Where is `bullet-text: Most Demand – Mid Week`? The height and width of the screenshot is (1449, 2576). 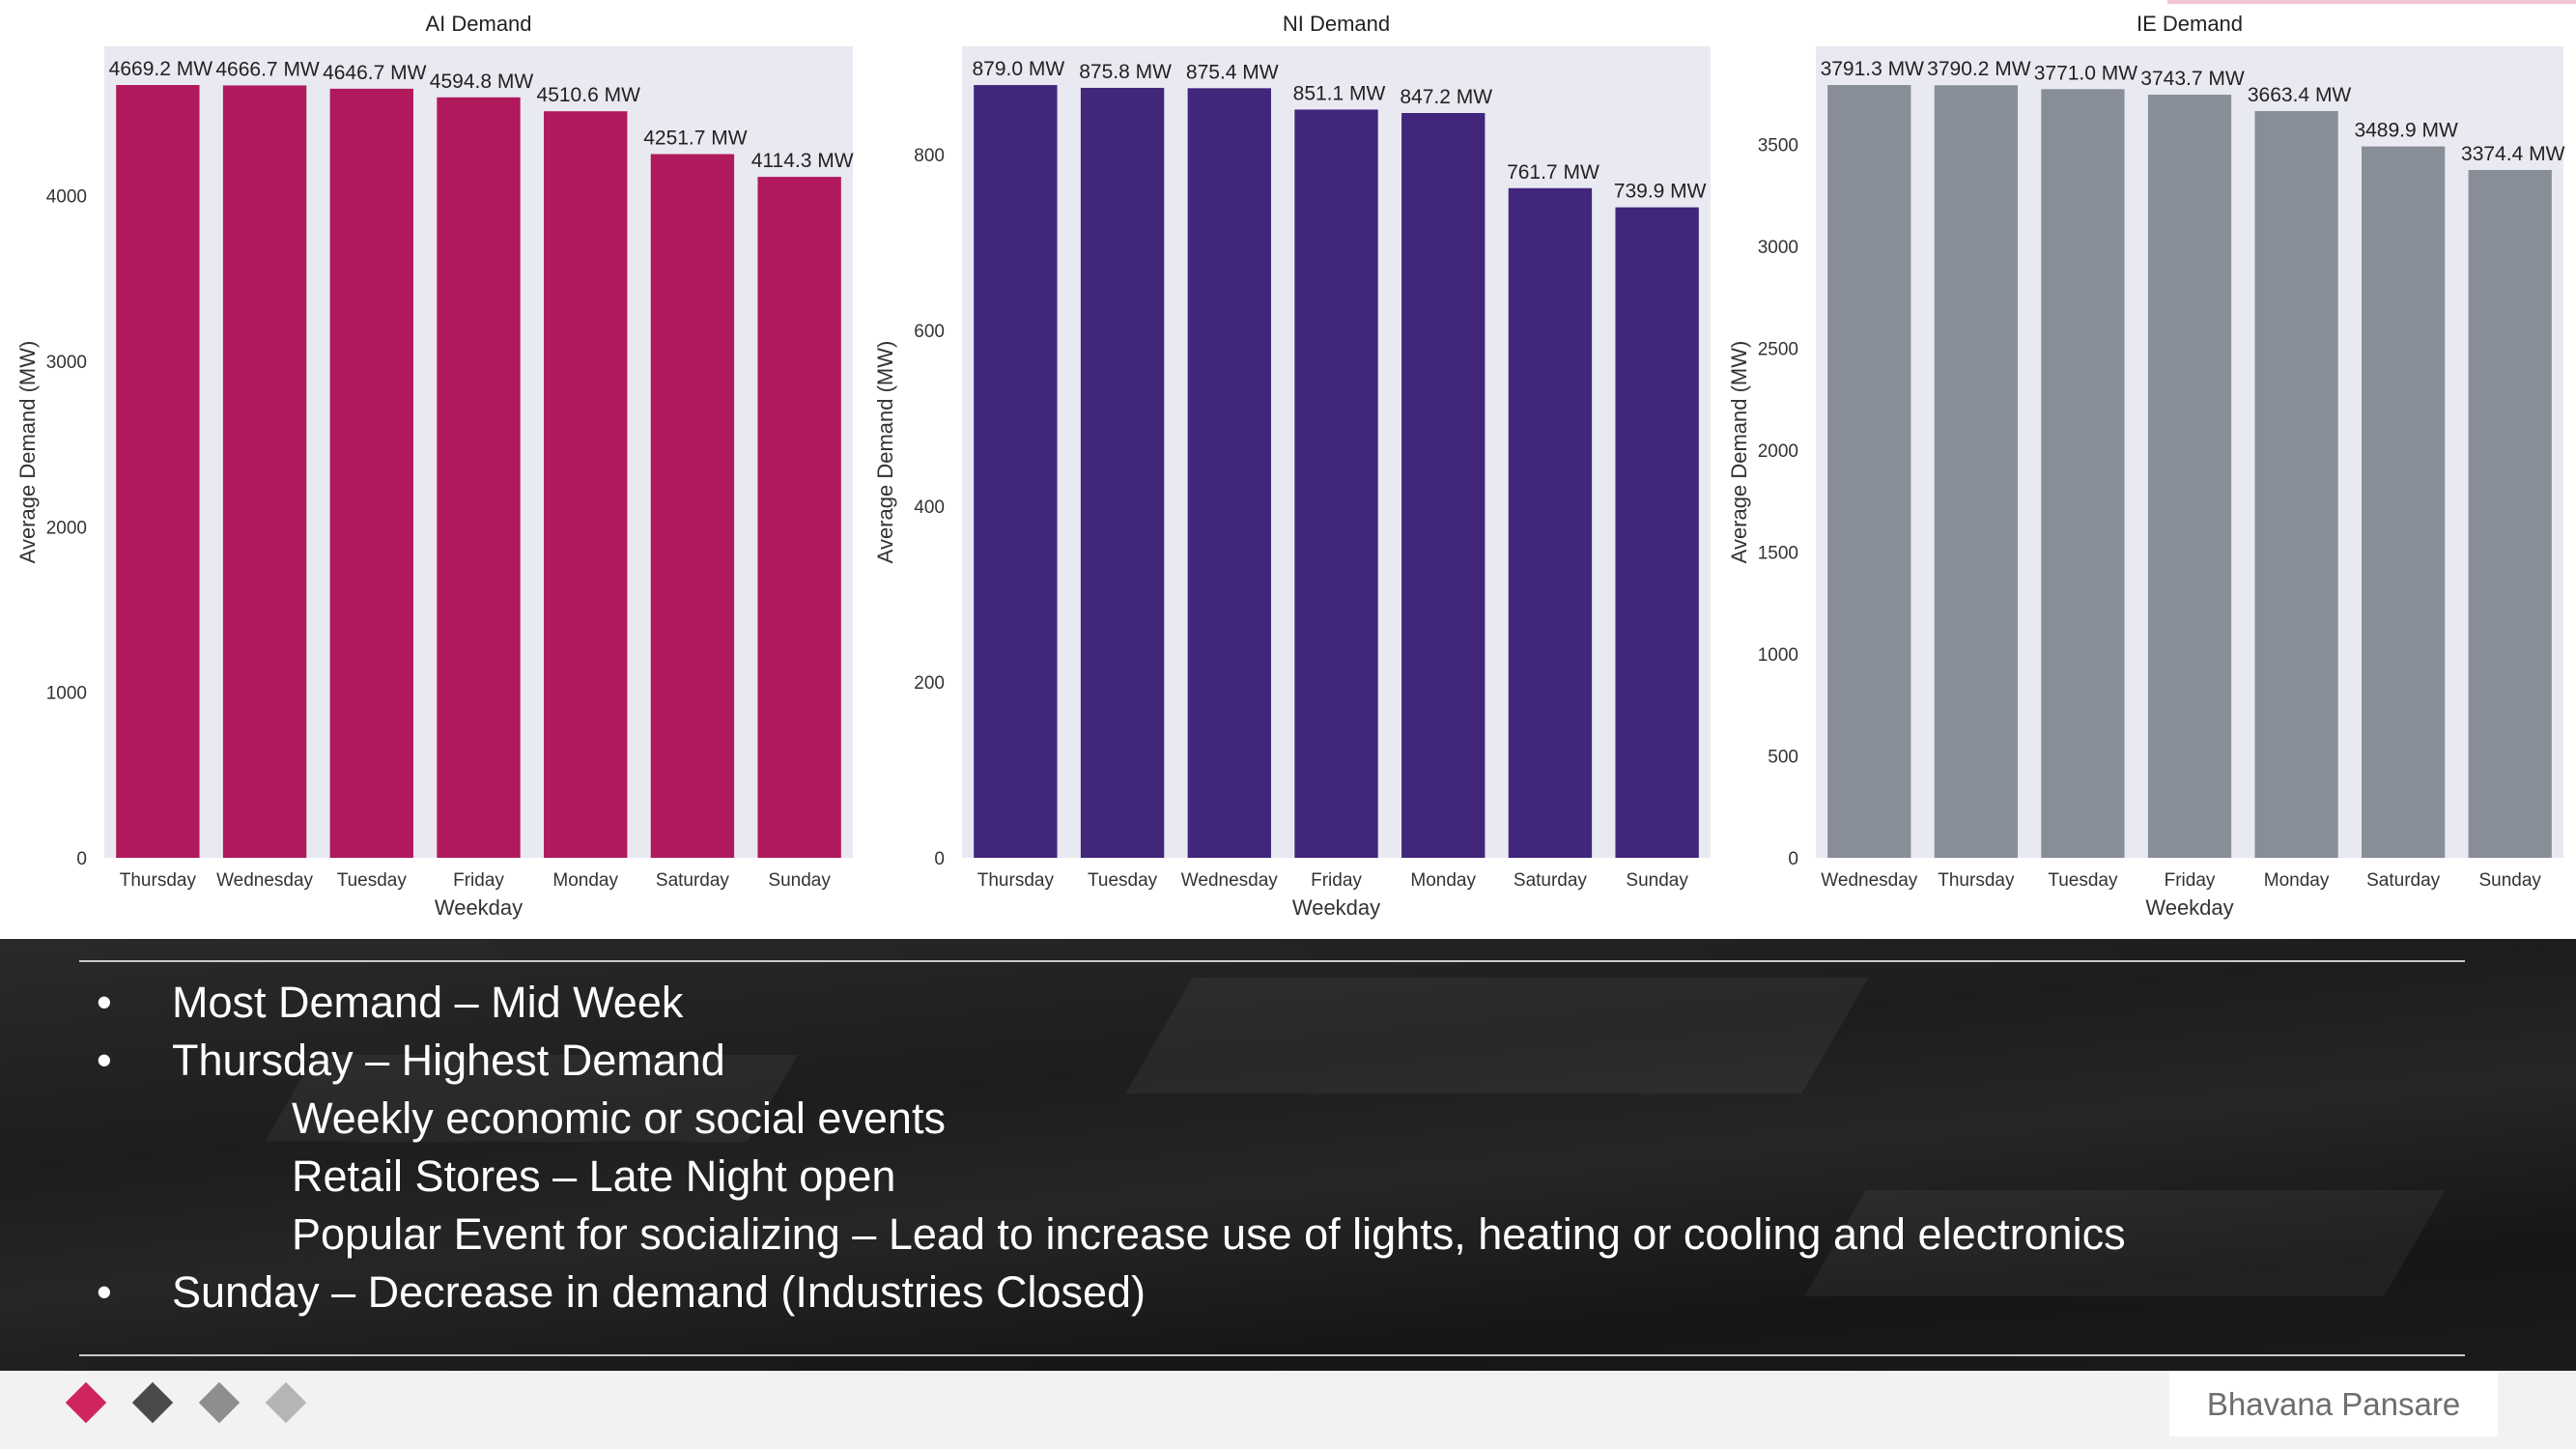 bullet-text: Most Demand – Mid Week is located at coordinates (428, 1002).